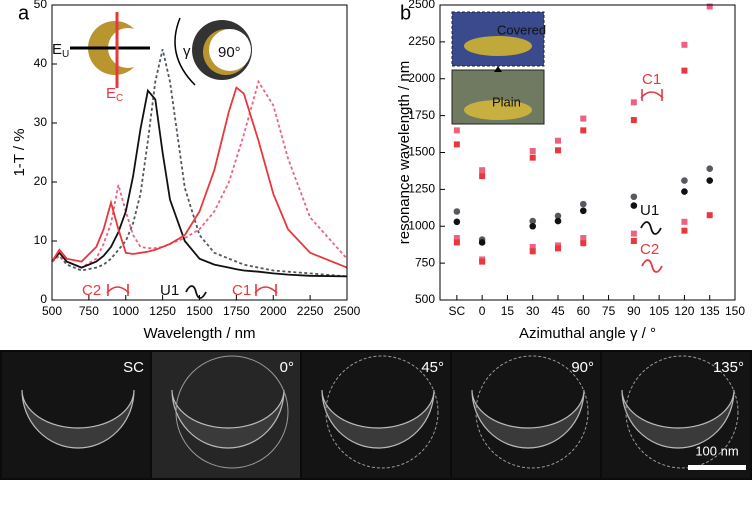  I want to click on annotation: γ, so click(187, 51).